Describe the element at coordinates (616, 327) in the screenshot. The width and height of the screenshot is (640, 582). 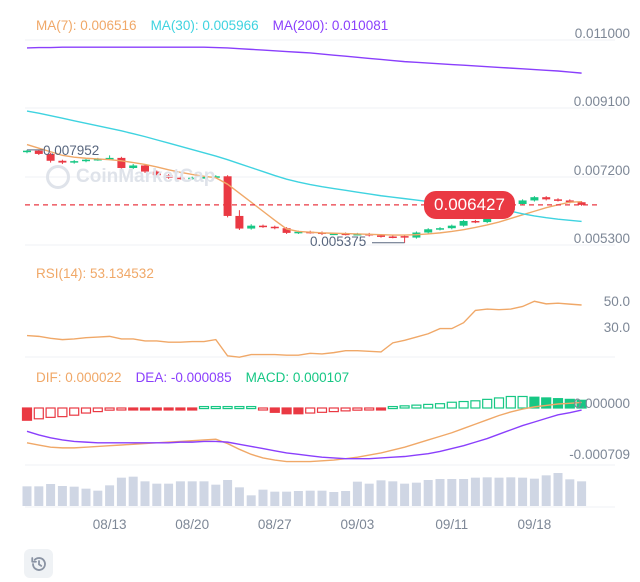
I see `rsi-tick-1: 30.0` at that location.